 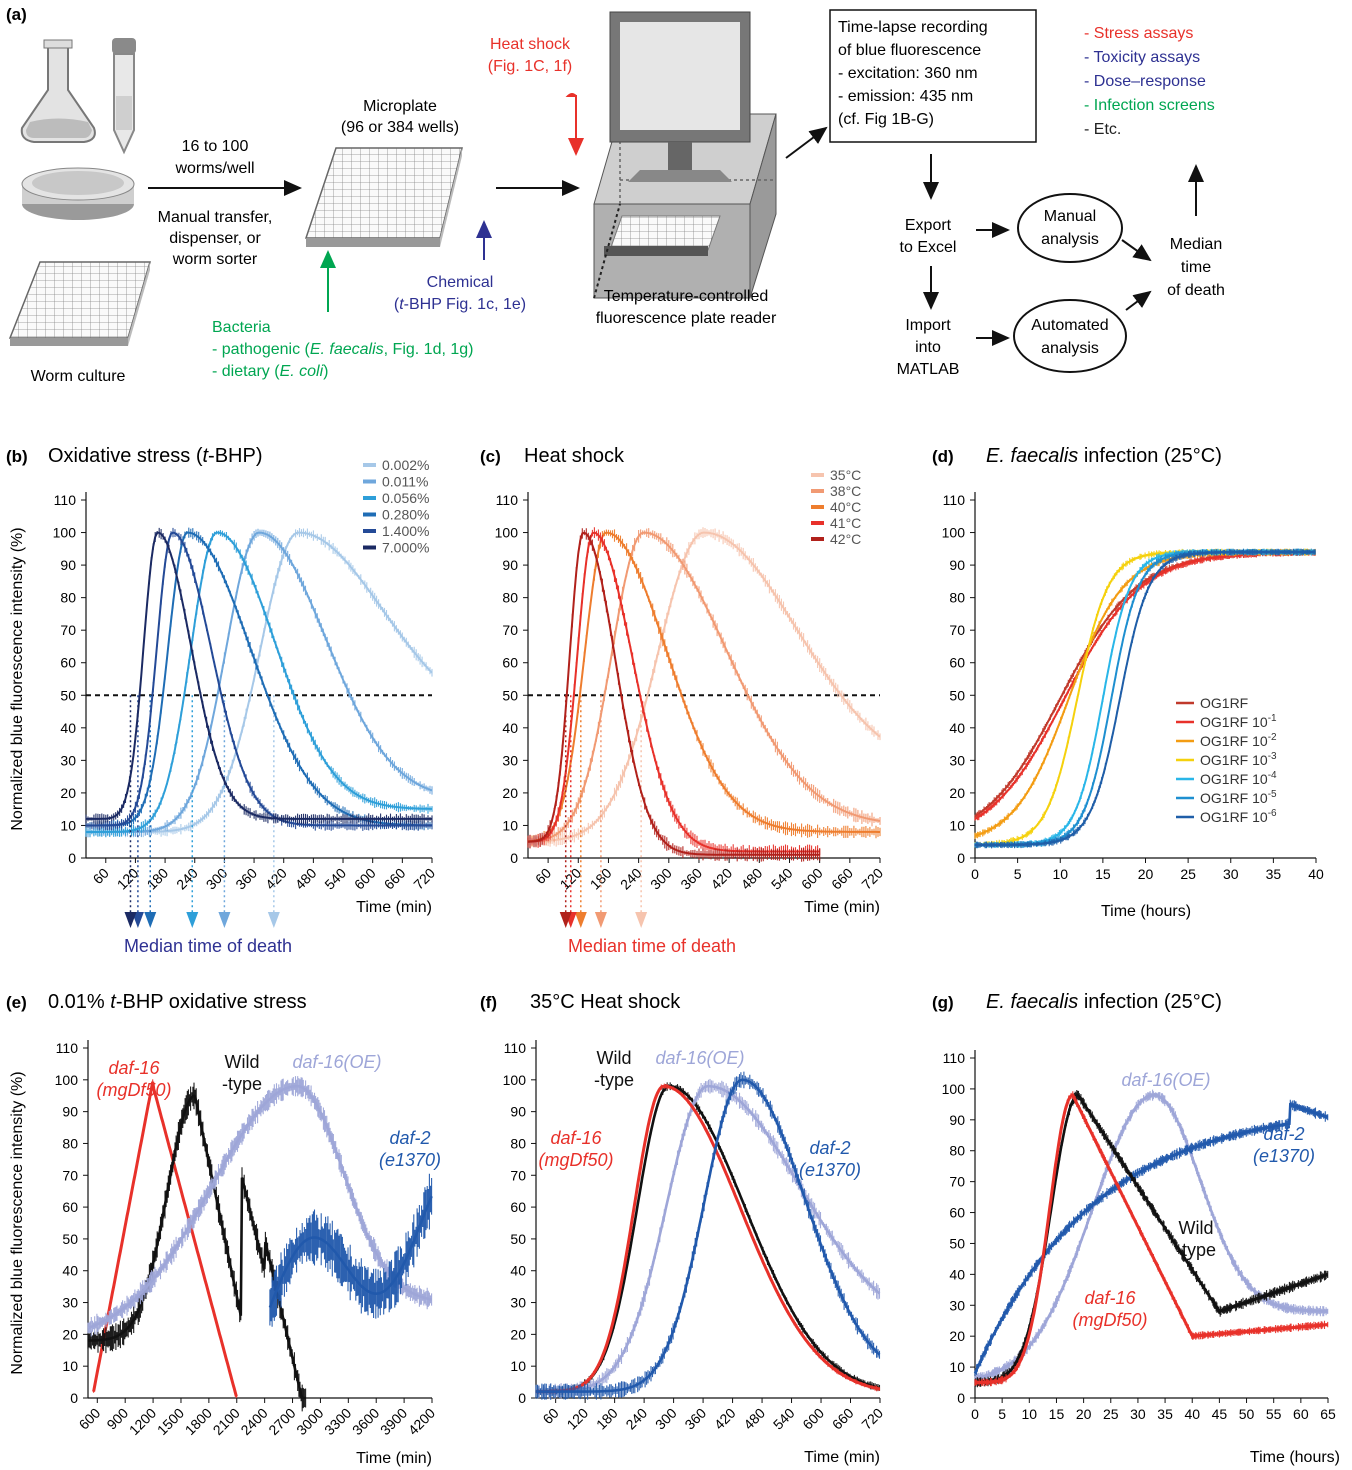 I want to click on x-tick-label: 600, so click(x=813, y=1419).